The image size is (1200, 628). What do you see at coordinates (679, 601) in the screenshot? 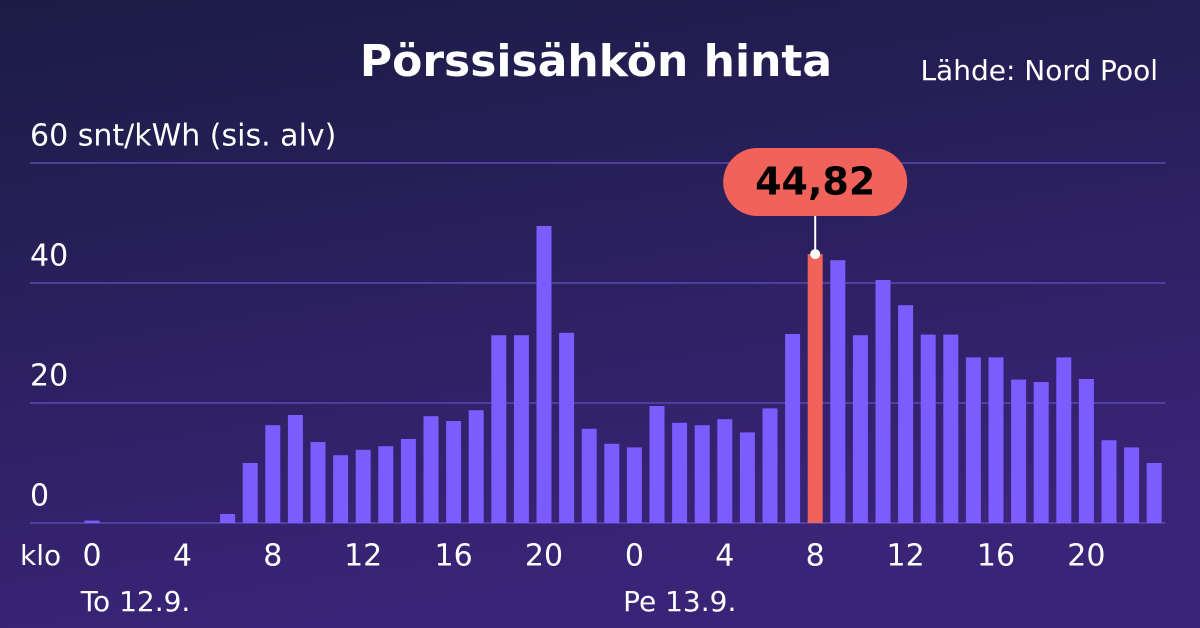
I see `day-label: Pe 13.9.` at bounding box center [679, 601].